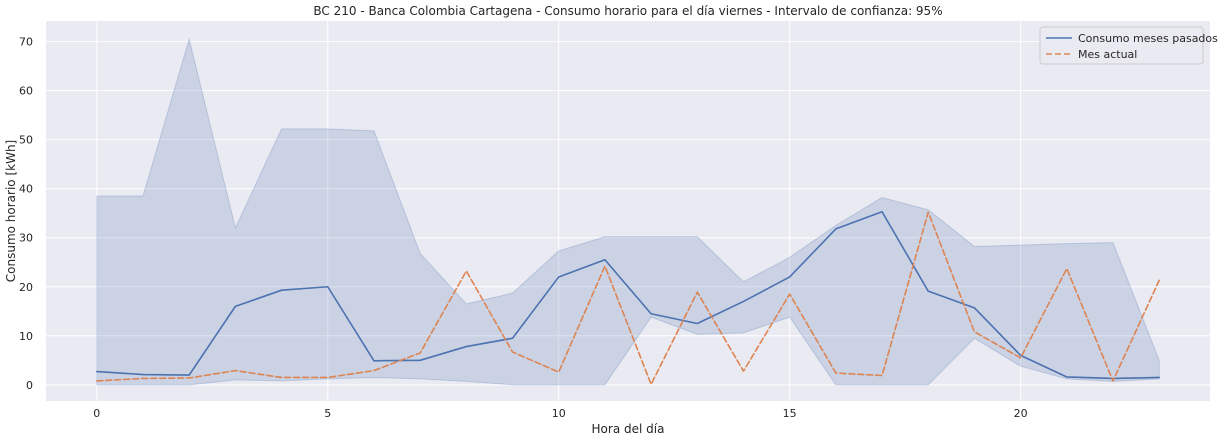  I want to click on x-tick-label: 10, so click(559, 413).